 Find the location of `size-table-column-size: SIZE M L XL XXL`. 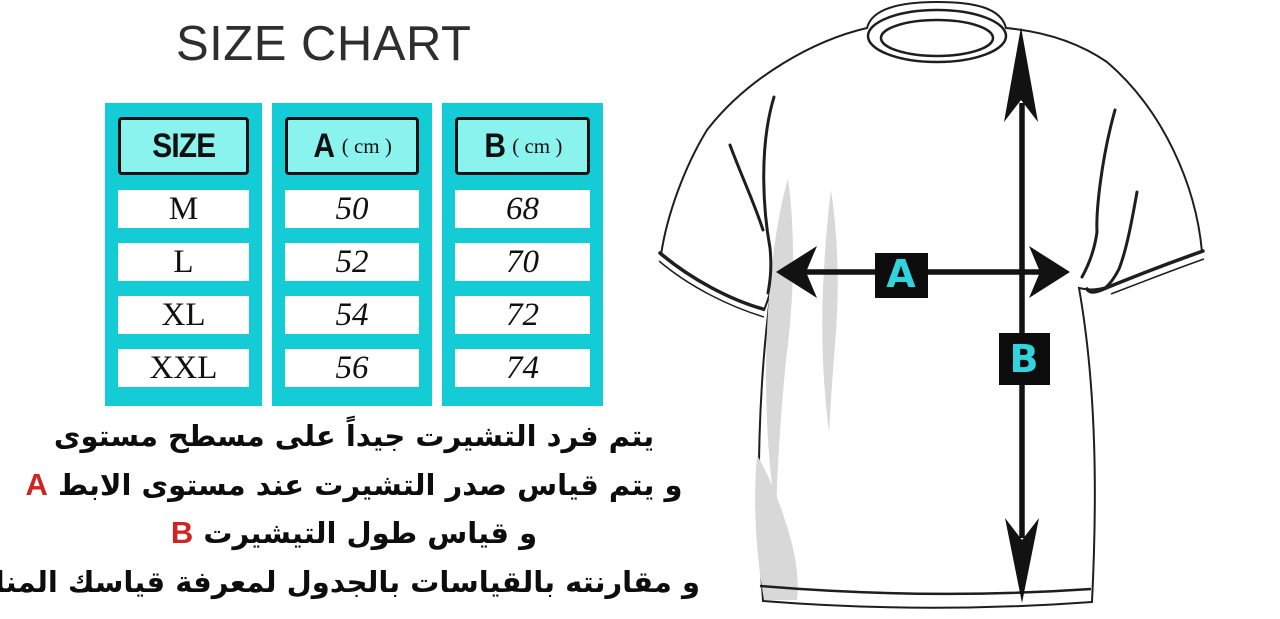

size-table-column-size: SIZE M L XL XXL is located at coordinates (183, 254).